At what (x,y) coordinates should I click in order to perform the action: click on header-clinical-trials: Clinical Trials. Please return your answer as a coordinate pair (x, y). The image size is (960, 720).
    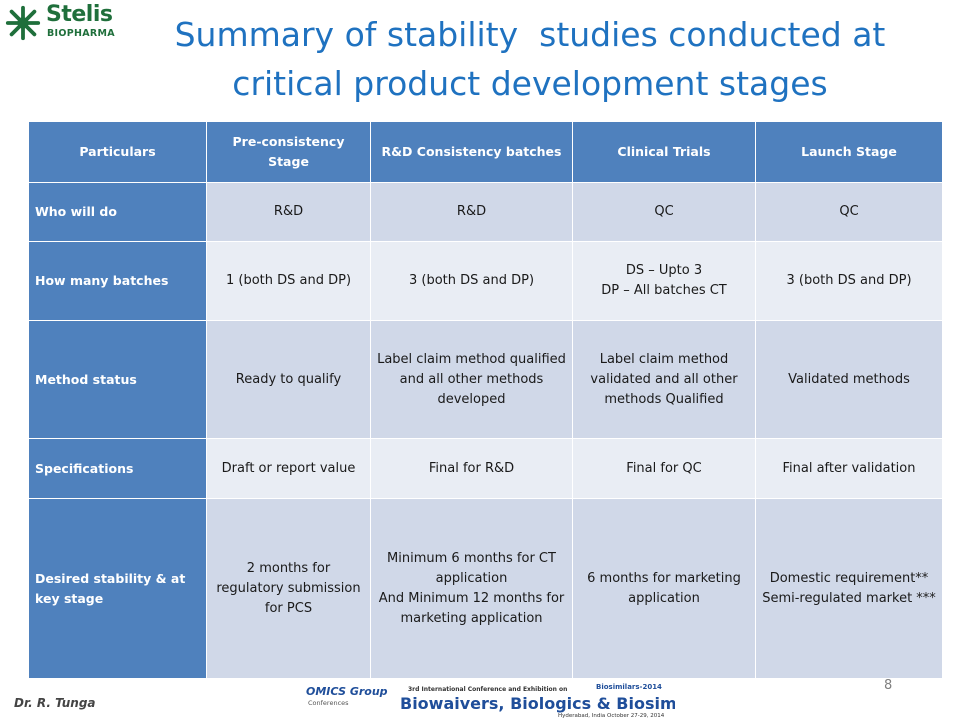
    Looking at the image, I should click on (664, 152).